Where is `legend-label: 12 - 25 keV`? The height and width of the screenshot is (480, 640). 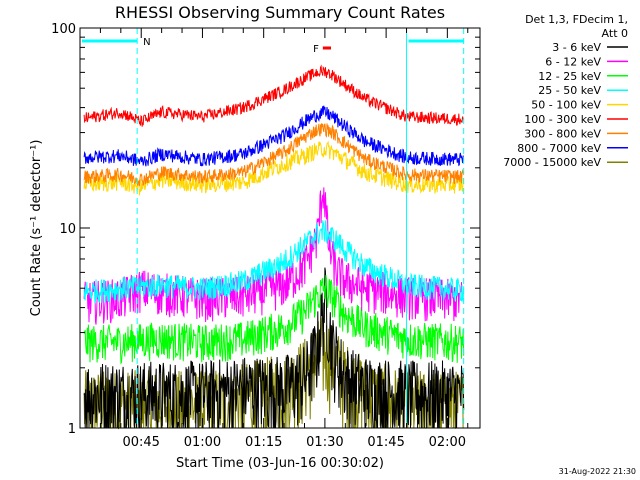 legend-label: 12 - 25 keV is located at coordinates (569, 76).